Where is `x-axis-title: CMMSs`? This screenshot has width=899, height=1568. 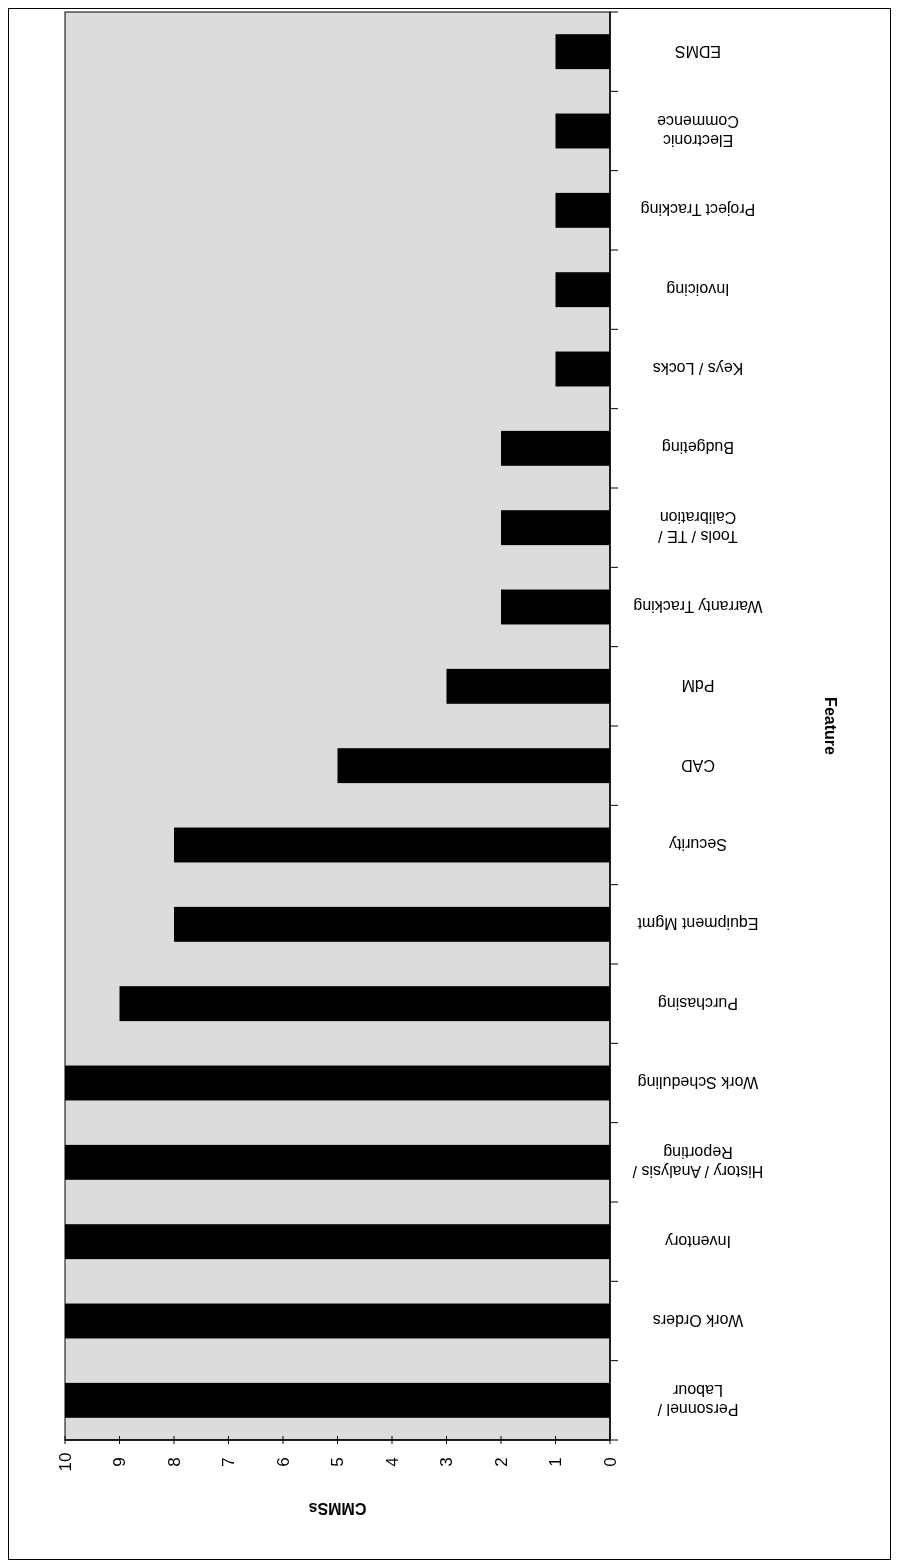 x-axis-title: CMMSs is located at coordinates (337, 1508).